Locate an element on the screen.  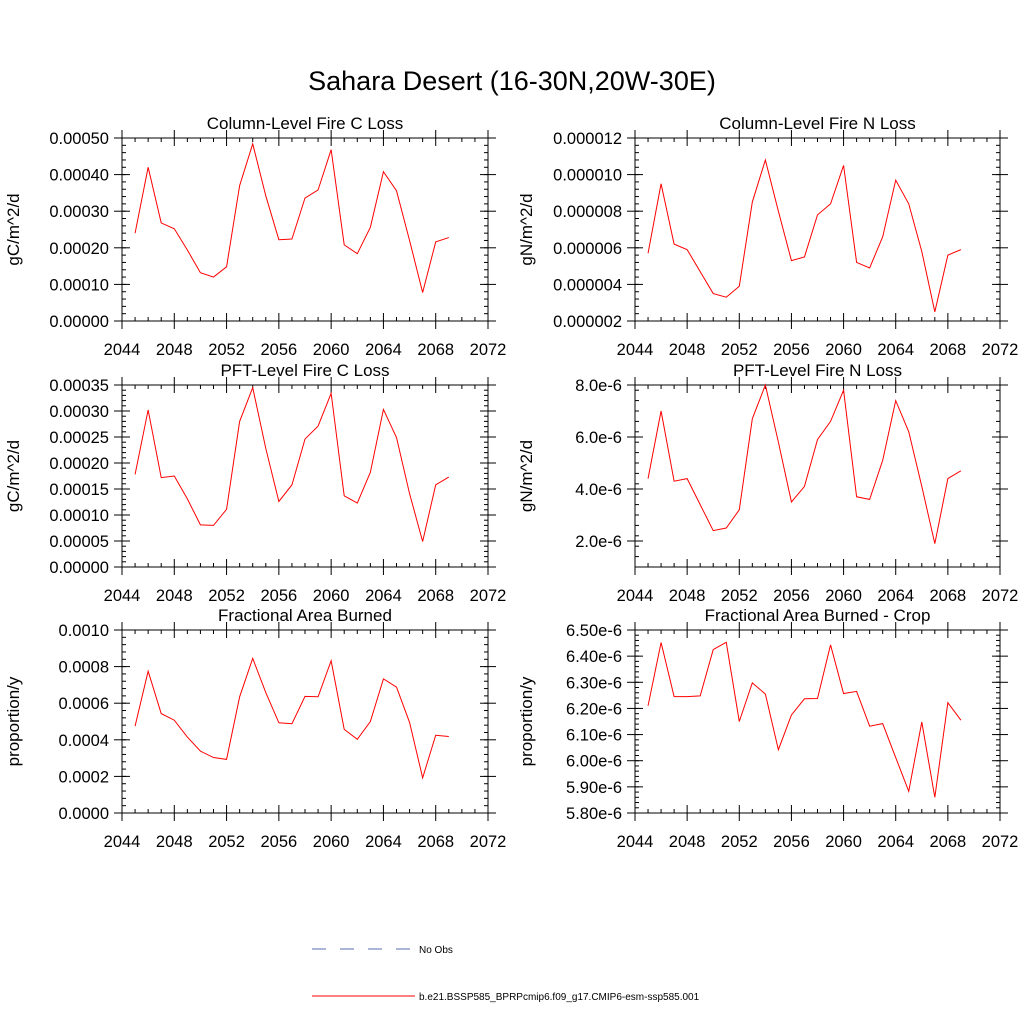
y-axis-label: gN/m^2/d is located at coordinates (526, 229).